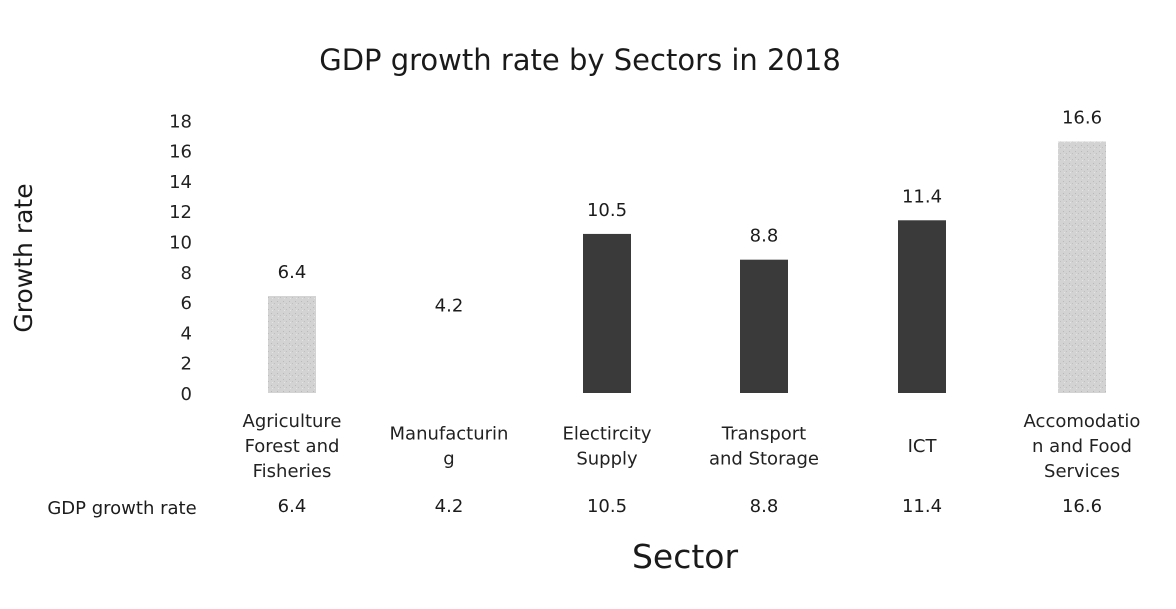 The image size is (1176, 609). I want to click on y-tick-label: 0, so click(186, 394).